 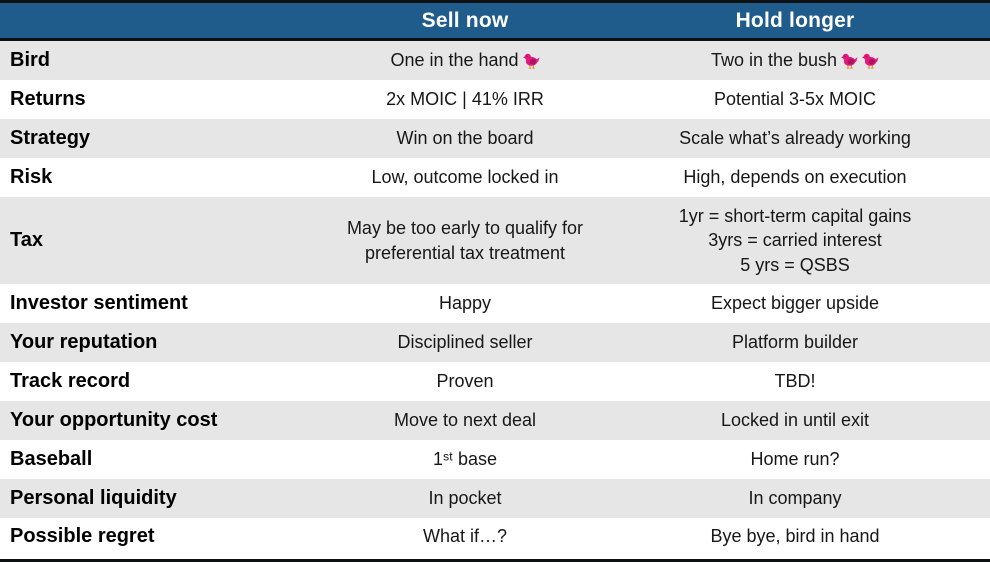 I want to click on row-label: Risk, so click(x=31, y=177).